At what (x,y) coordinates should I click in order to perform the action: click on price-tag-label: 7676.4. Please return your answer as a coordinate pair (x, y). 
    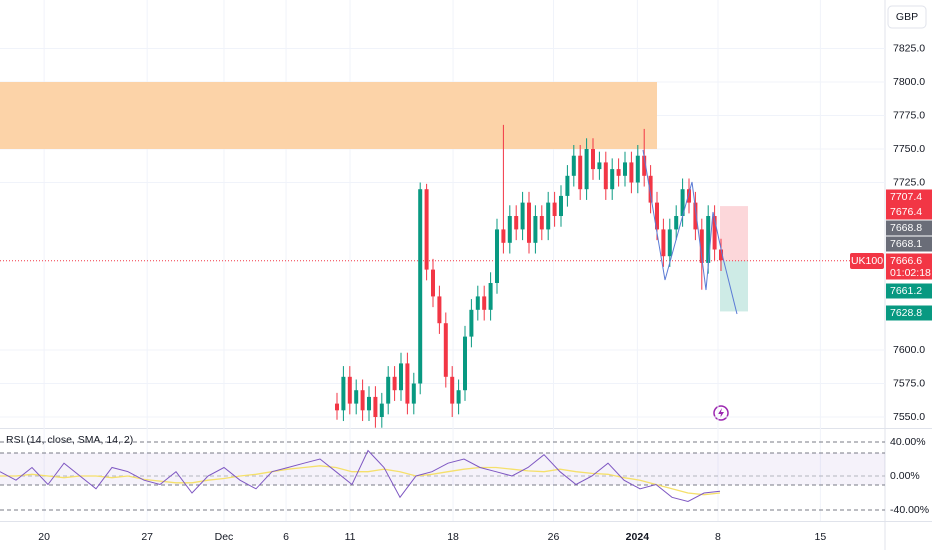
    Looking at the image, I should click on (906, 212).